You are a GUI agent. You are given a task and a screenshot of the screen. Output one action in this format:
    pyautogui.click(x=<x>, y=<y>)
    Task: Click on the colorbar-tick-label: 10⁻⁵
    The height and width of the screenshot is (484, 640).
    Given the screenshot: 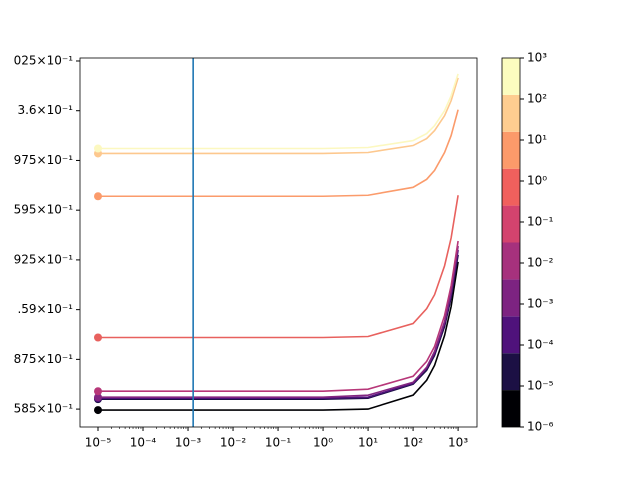 What is the action you would take?
    pyautogui.click(x=540, y=386)
    